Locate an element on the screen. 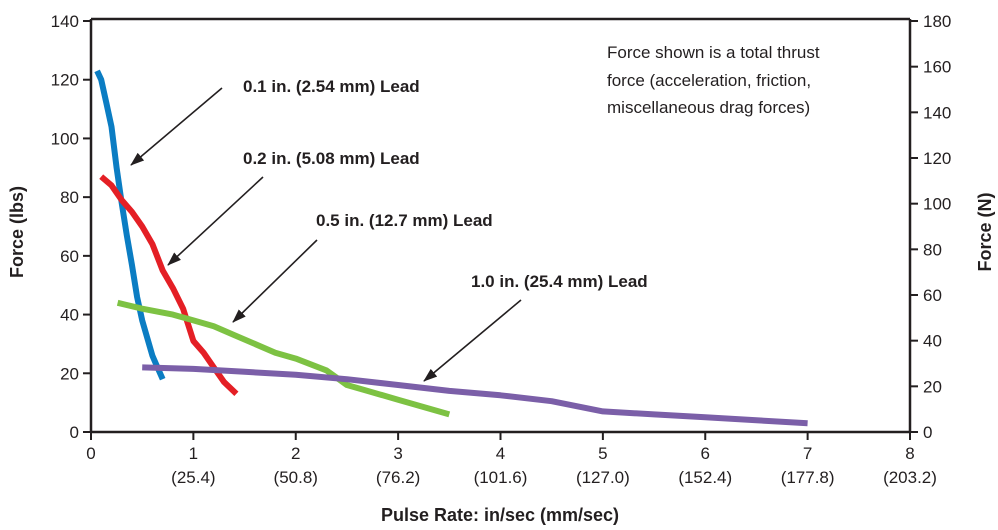  y-tick-label-left-60: 60 is located at coordinates (69, 256).